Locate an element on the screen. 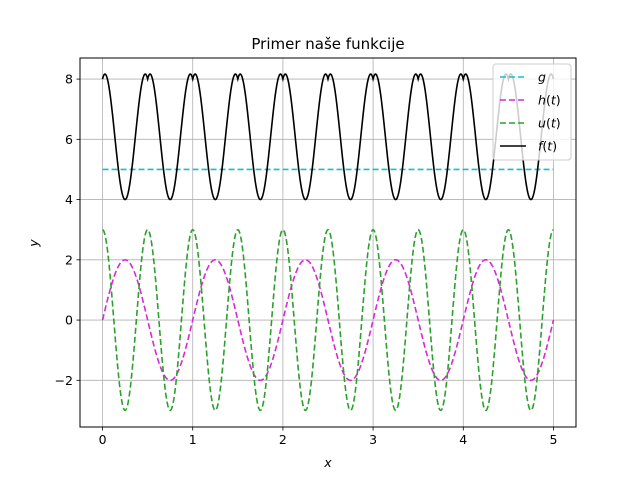 This screenshot has width=640, height=480. y-tick-label: 2 is located at coordinates (69, 259).